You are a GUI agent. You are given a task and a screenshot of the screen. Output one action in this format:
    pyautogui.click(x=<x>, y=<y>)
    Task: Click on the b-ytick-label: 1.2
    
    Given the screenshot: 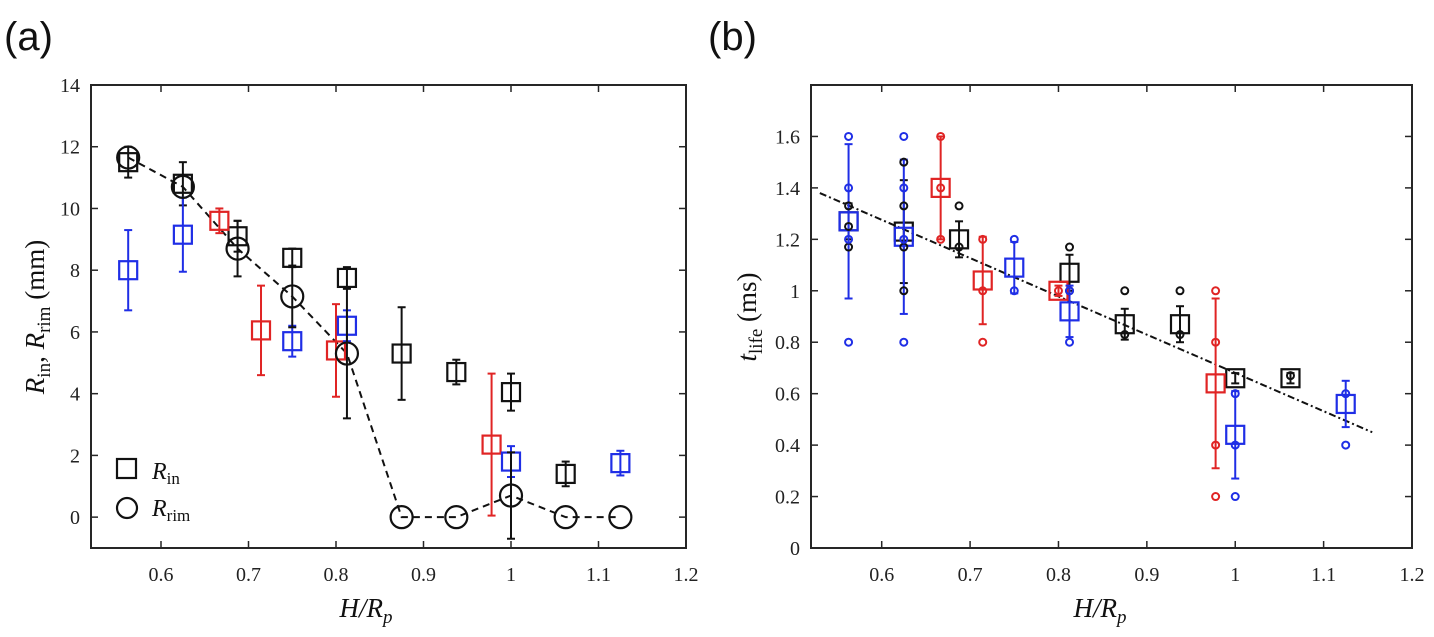 What is the action you would take?
    pyautogui.click(x=787, y=240)
    